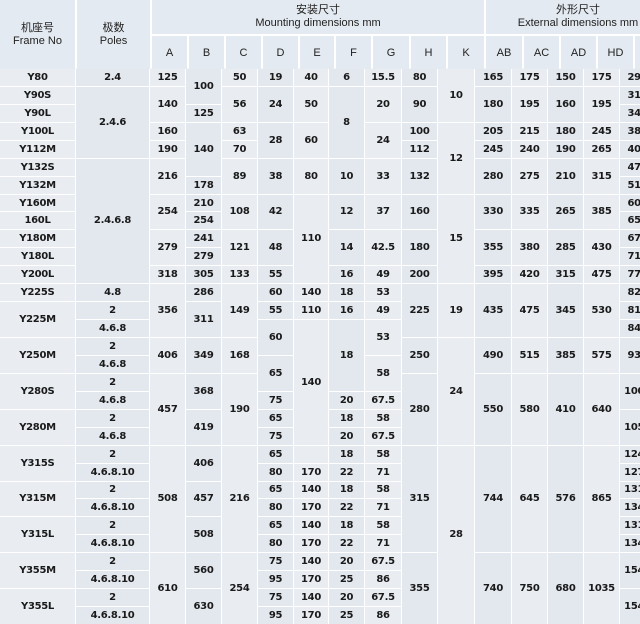 The width and height of the screenshot is (640, 624). I want to click on header-poles-en: Poles, so click(113, 41).